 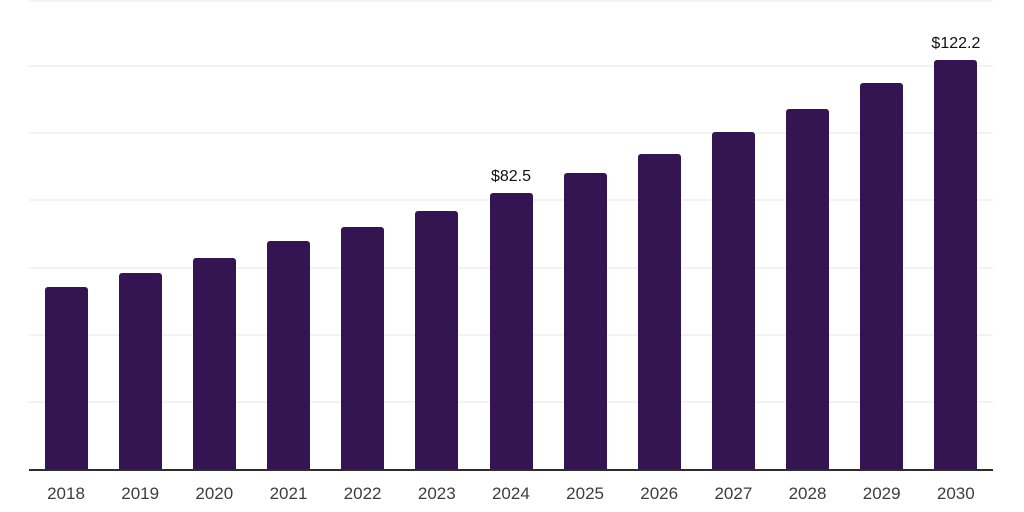 I want to click on x-axis-label: 2019, so click(x=140, y=493).